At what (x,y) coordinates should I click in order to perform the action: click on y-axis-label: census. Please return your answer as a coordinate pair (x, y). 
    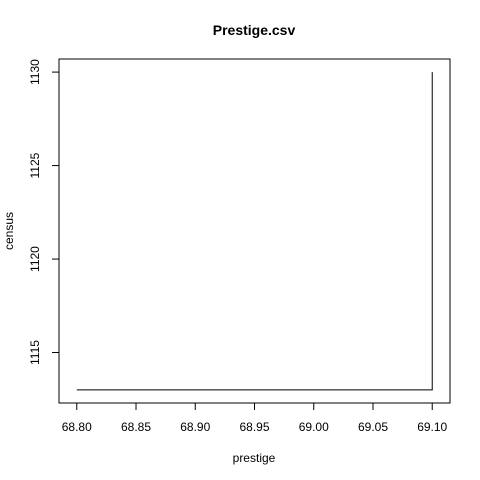
    Looking at the image, I should click on (9, 231).